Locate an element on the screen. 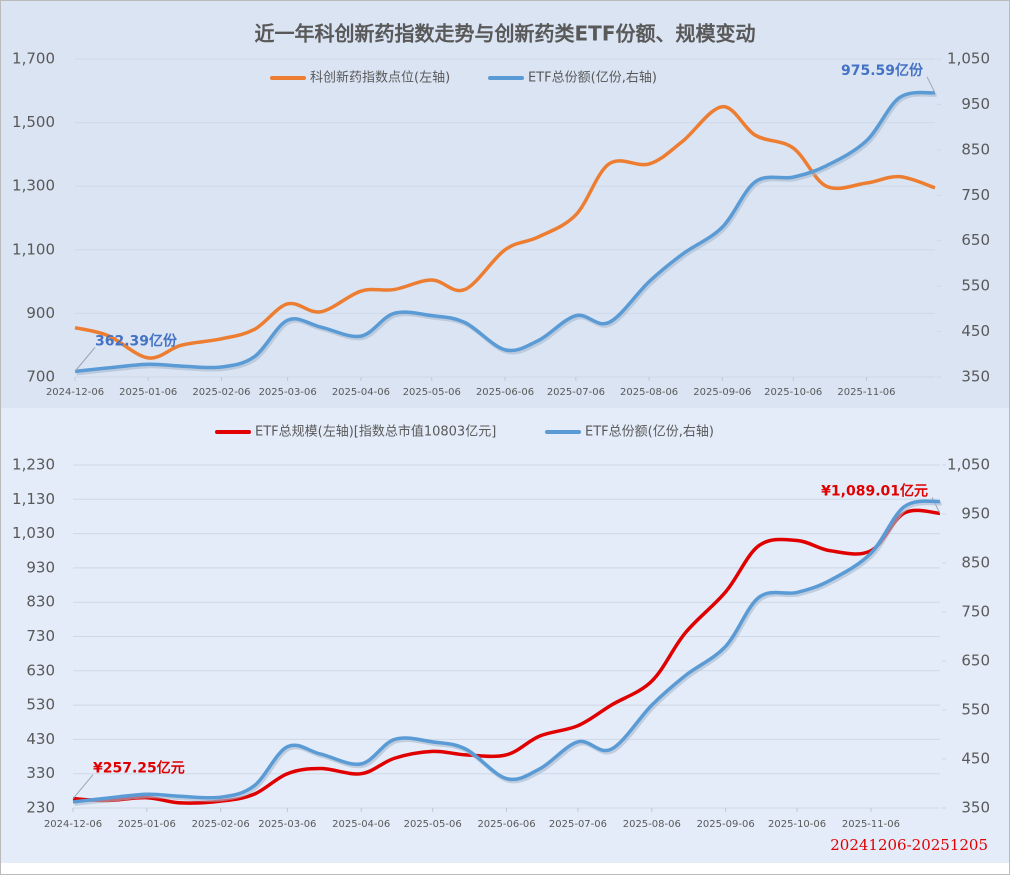 Image resolution: width=1010 pixels, height=875 pixels. y-tick-label: 1,030 is located at coordinates (33, 533).